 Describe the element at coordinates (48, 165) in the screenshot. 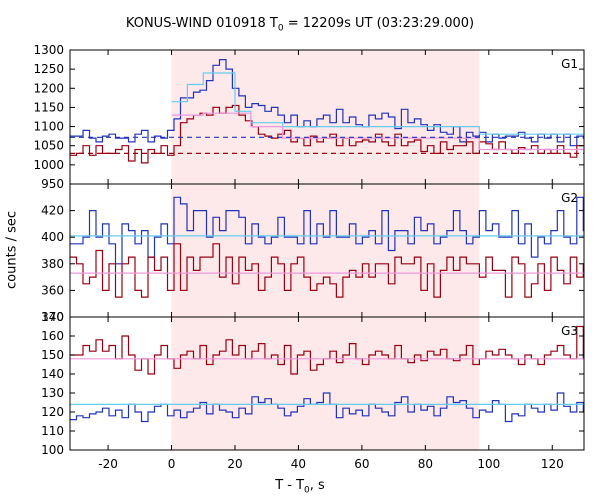

I see `g1-ytick-label: 1000` at that location.